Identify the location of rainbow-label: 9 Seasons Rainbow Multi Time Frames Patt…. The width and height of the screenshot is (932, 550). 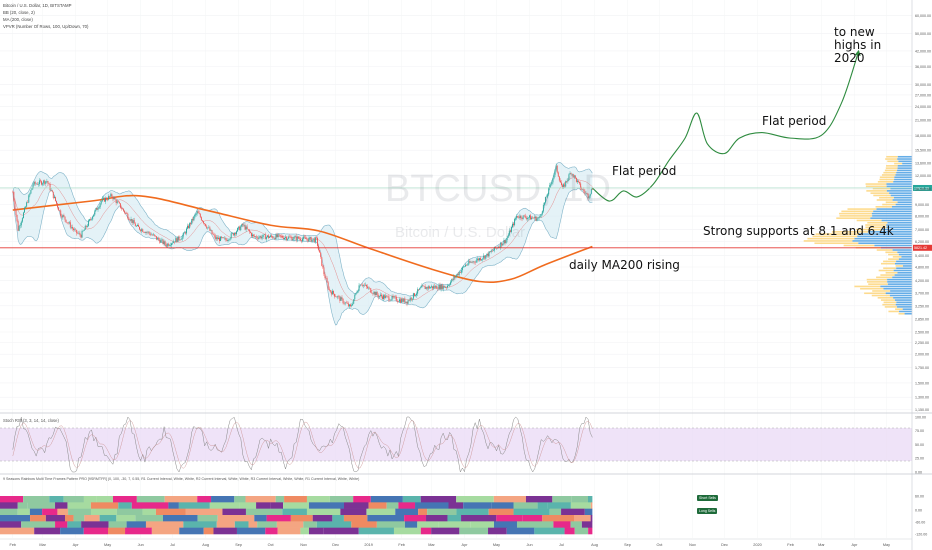
(181, 479).